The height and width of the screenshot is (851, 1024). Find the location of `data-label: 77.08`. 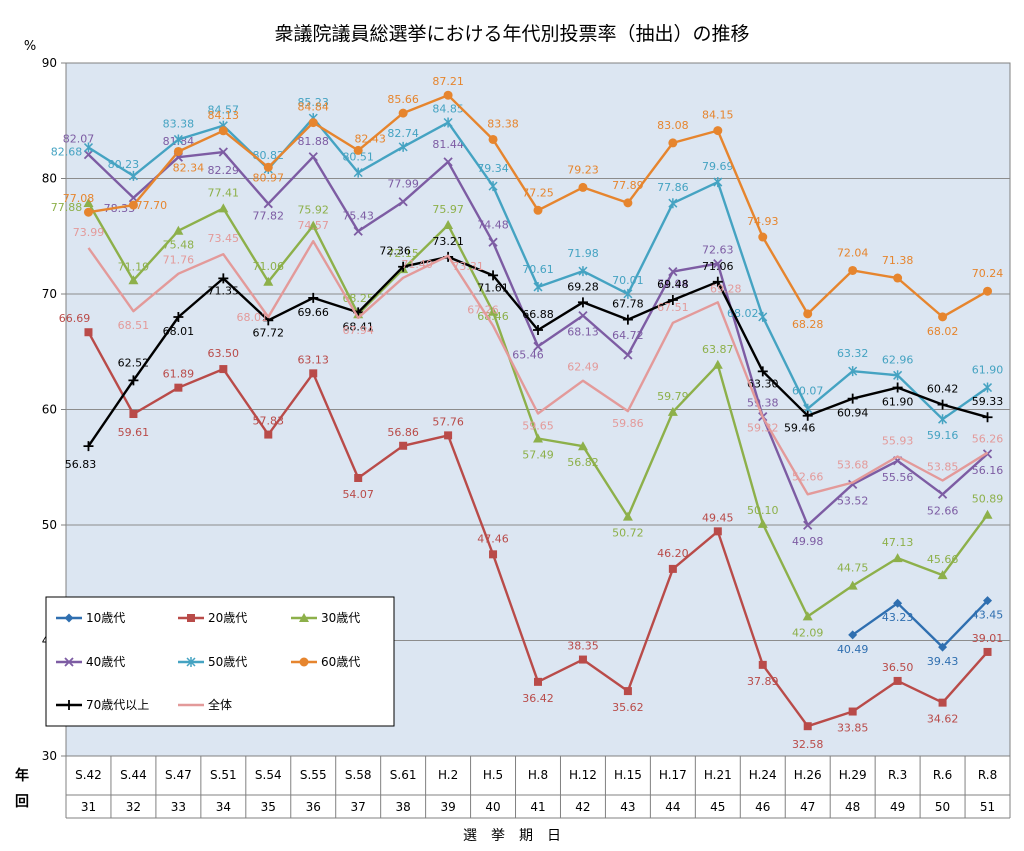

data-label: 77.08 is located at coordinates (79, 198).